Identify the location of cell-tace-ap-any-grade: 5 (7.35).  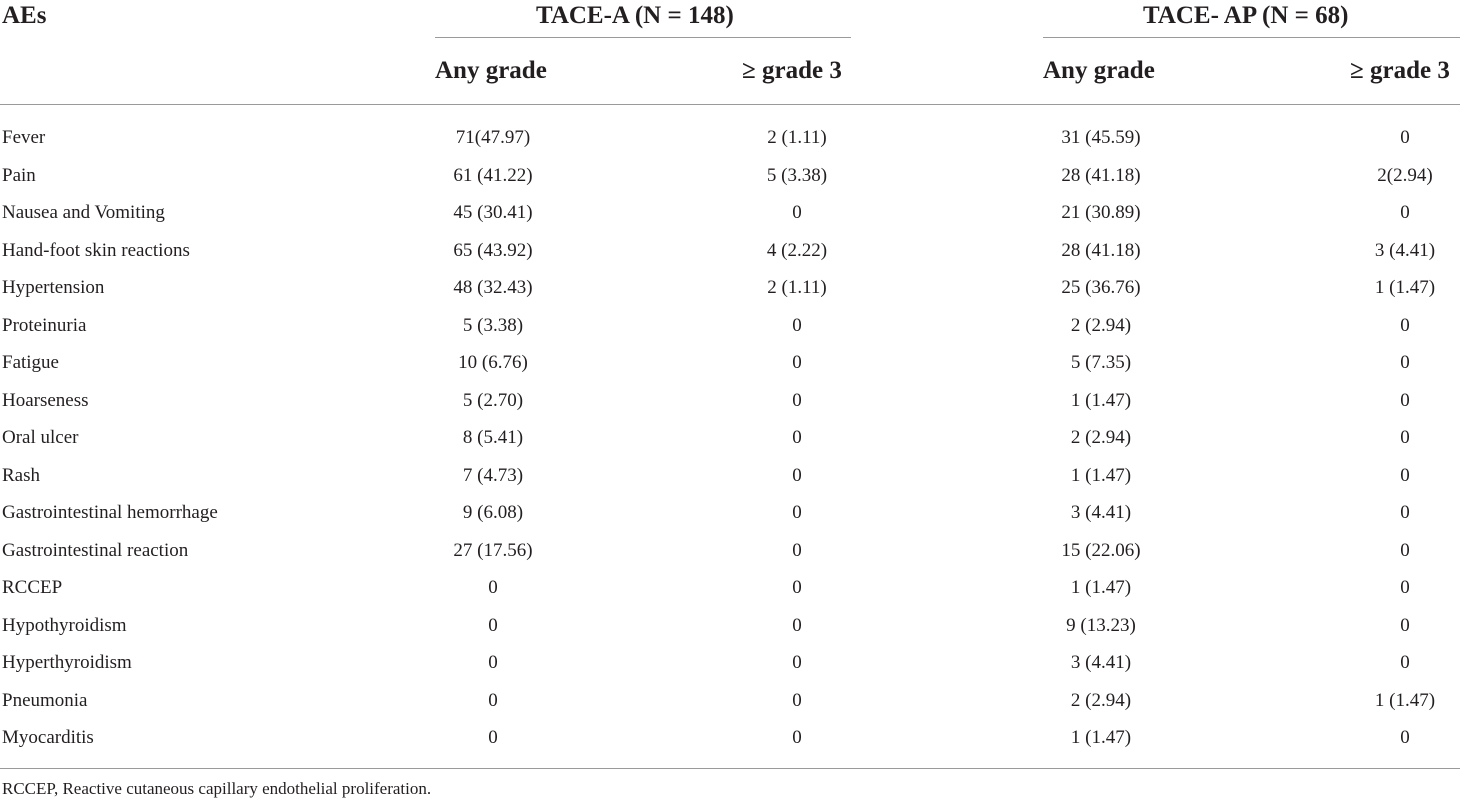
(1101, 362).